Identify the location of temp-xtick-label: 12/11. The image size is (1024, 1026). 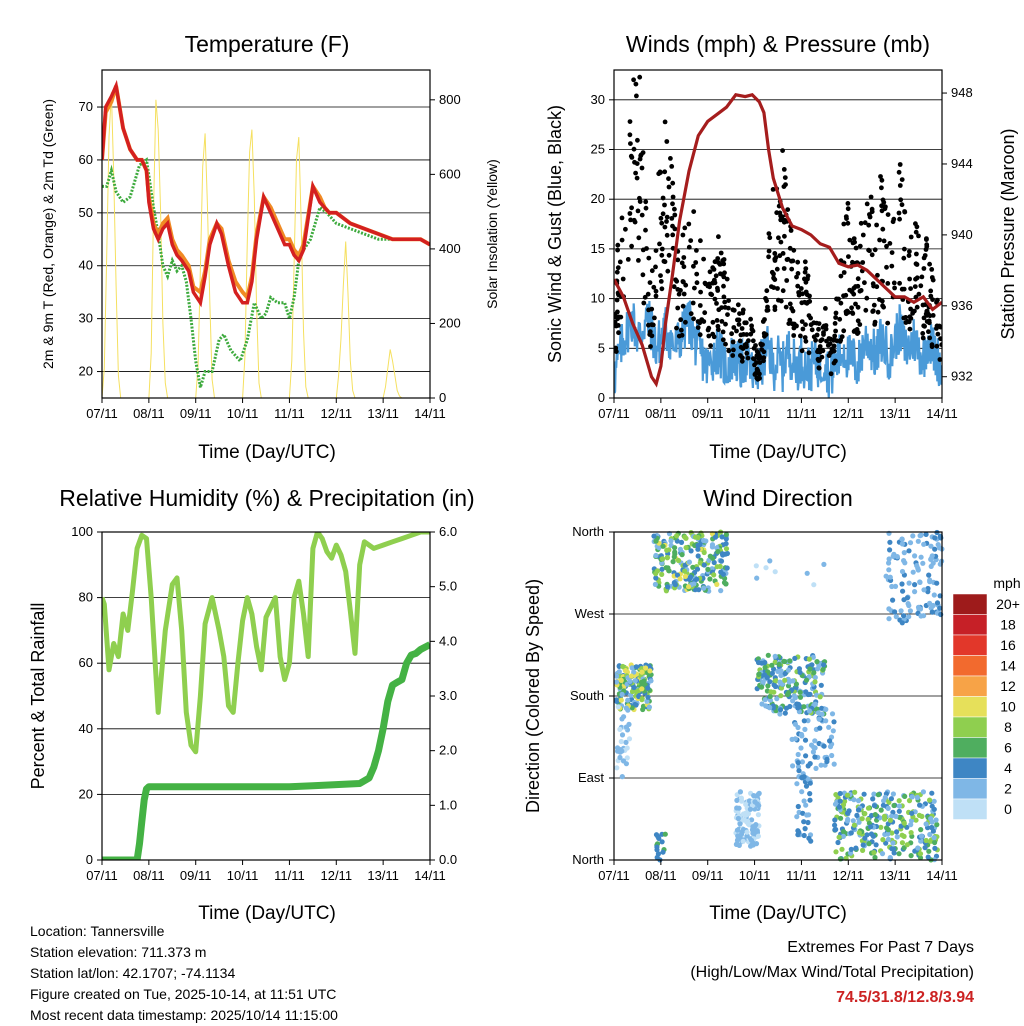
(336, 413).